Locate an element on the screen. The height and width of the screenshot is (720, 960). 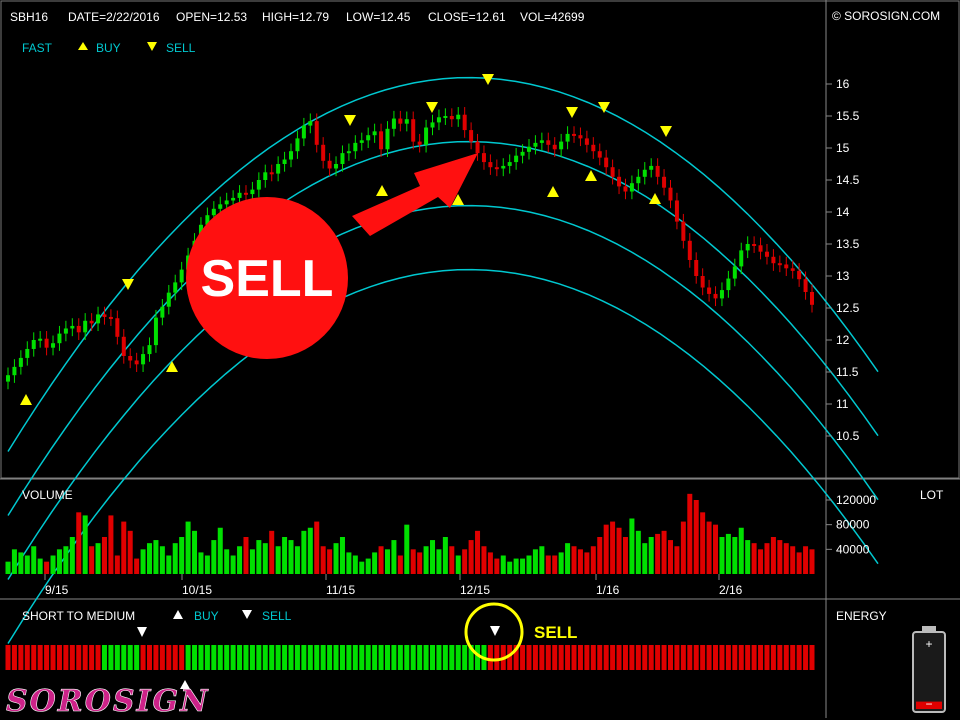
sell-arrow-icon is located at coordinates (415, 194).